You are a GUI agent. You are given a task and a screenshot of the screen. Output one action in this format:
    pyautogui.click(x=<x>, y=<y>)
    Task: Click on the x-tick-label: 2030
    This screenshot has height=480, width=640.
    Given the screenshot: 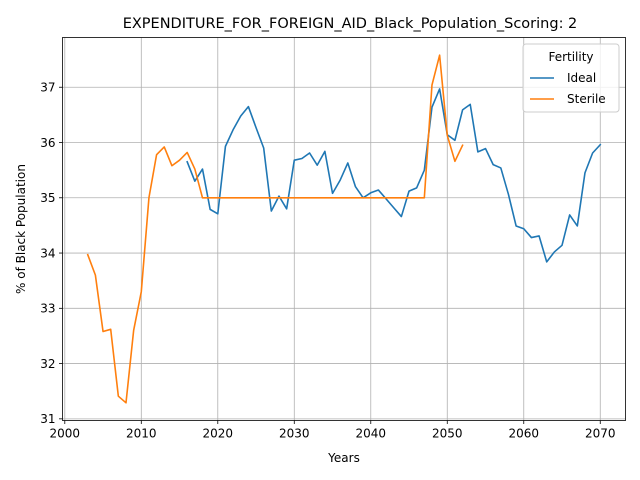 What is the action you would take?
    pyautogui.click(x=294, y=434)
    